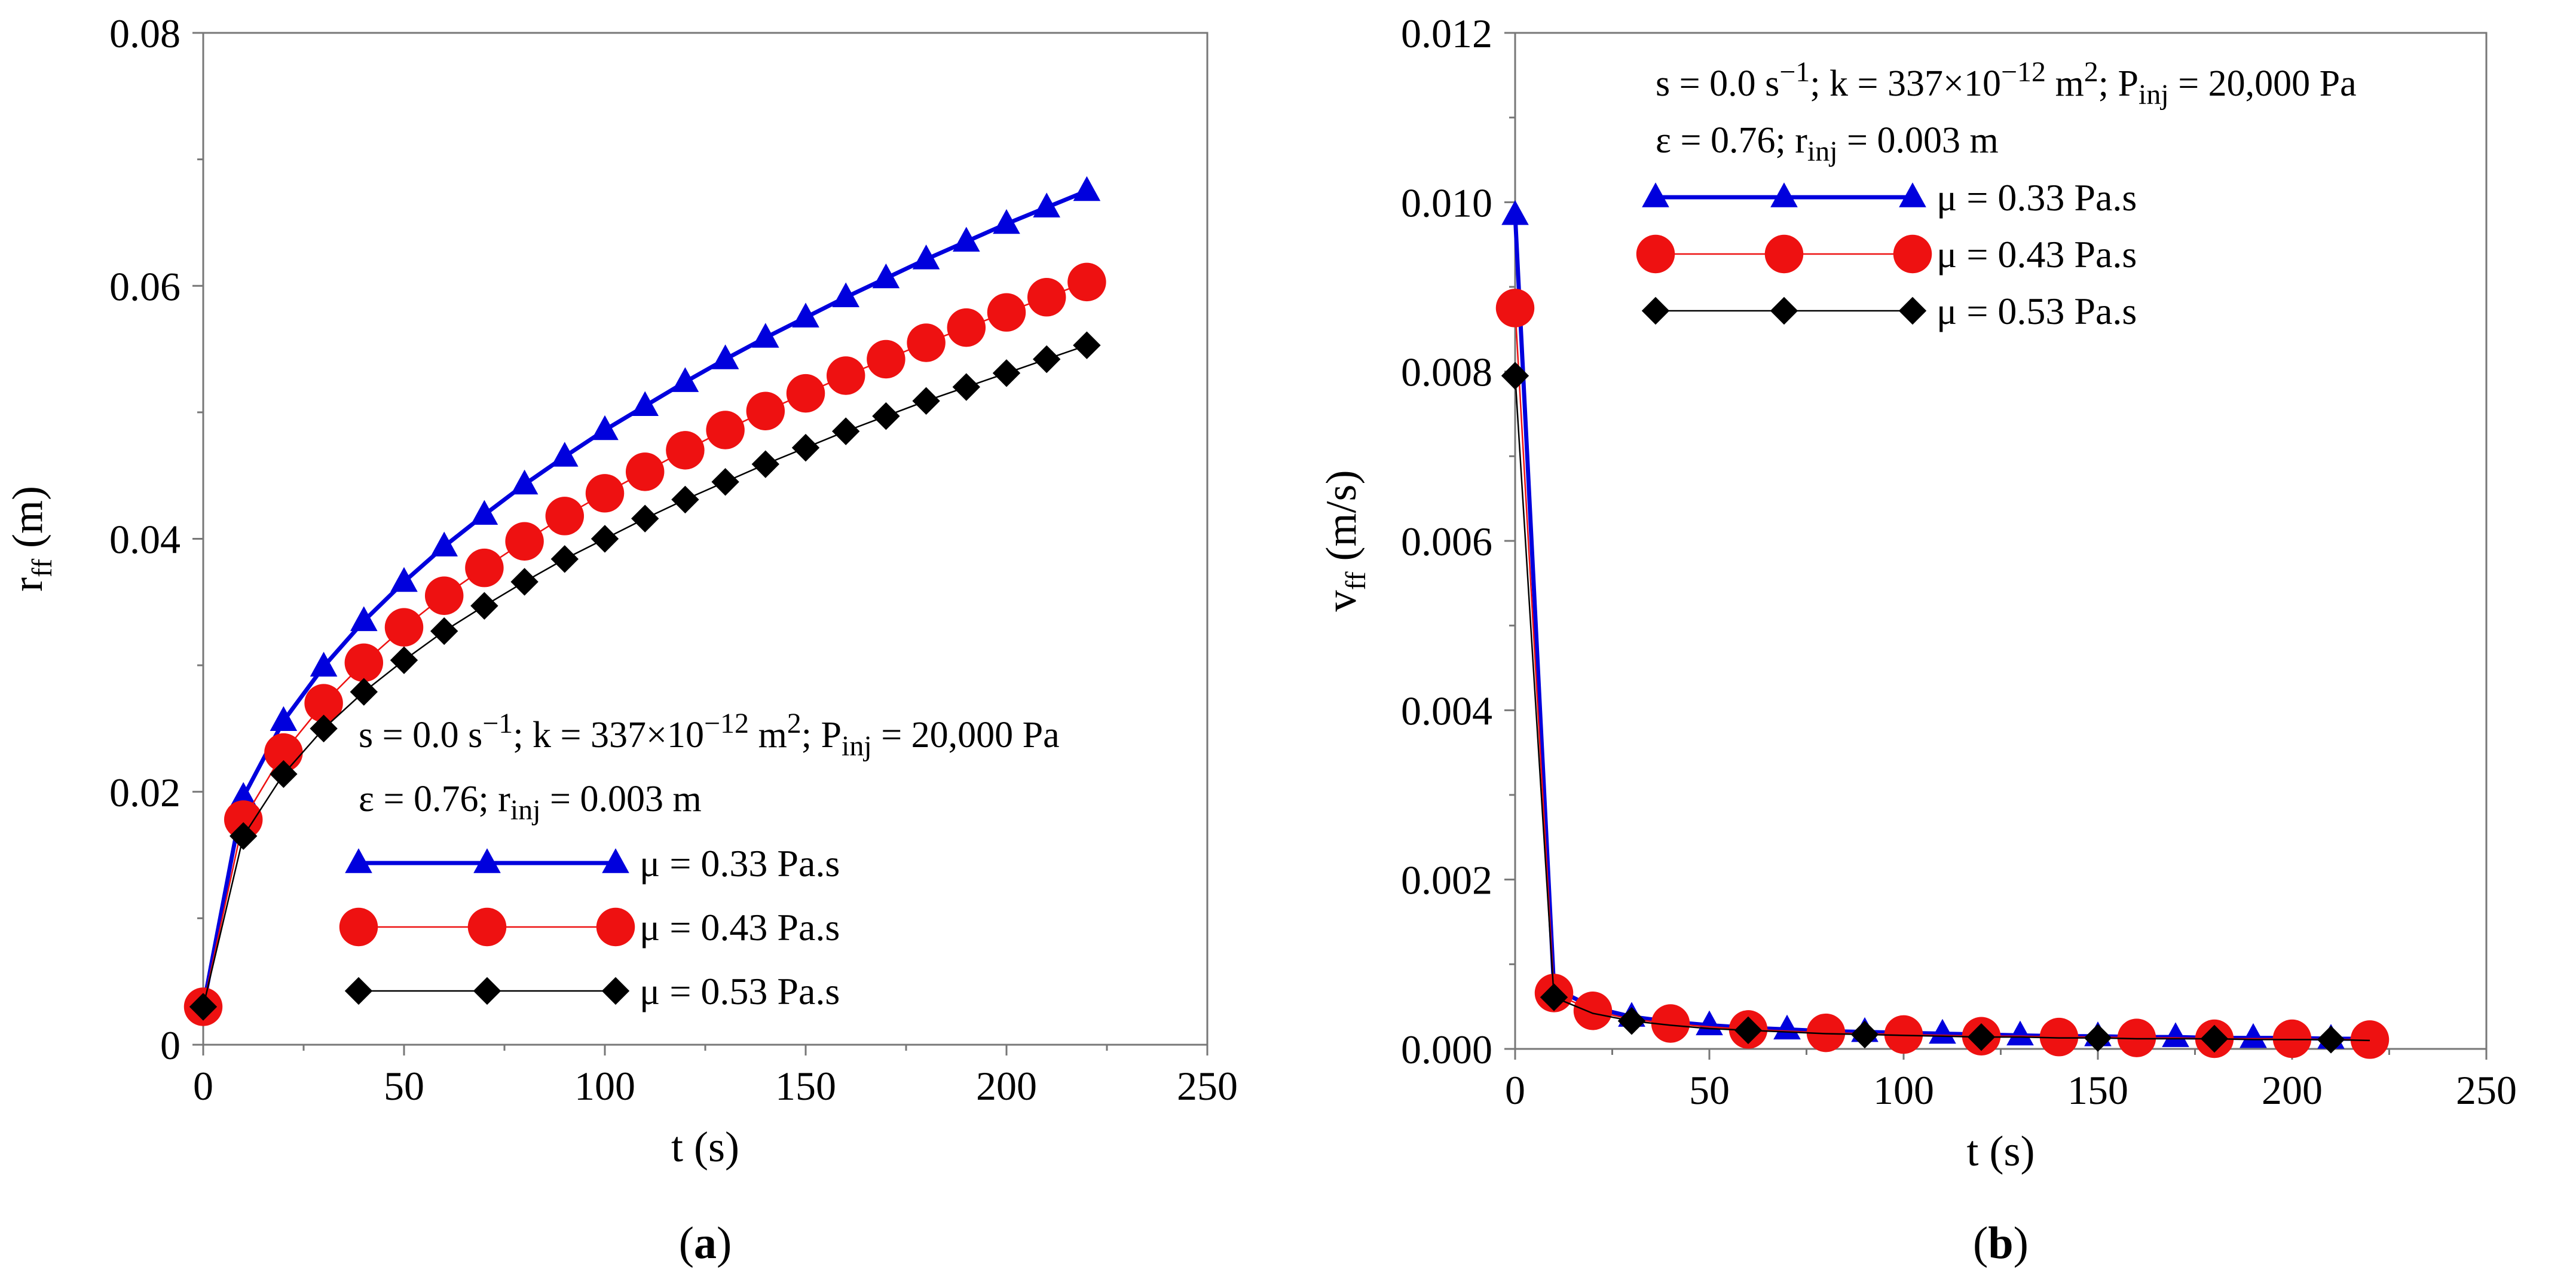 This screenshot has width=2576, height=1282. Describe the element at coordinates (821, 735) in the screenshot. I see `ann-p: ; P` at that location.